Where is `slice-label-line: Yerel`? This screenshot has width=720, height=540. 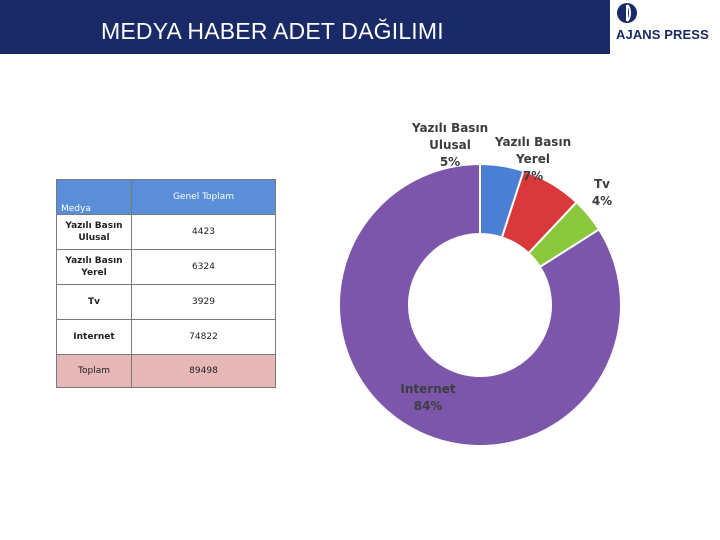
slice-label-line: Yerel is located at coordinates (532, 159).